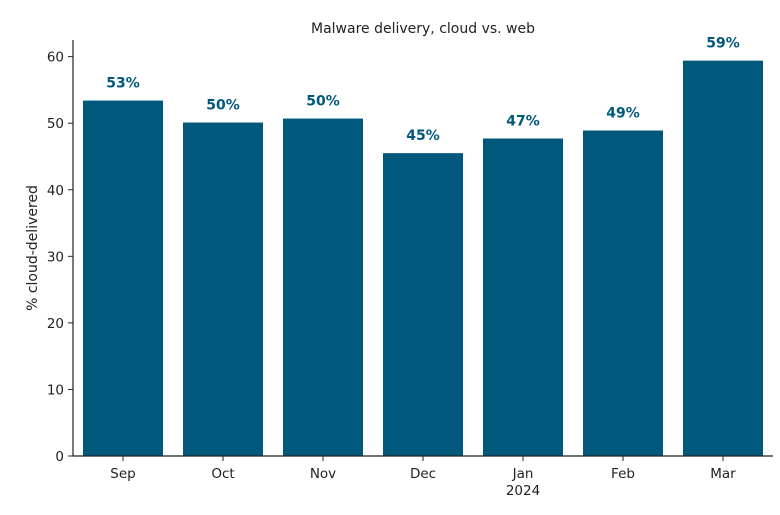  Describe the element at coordinates (423, 29) in the screenshot. I see `chart-title: Malware delivery, cloud vs. web` at that location.